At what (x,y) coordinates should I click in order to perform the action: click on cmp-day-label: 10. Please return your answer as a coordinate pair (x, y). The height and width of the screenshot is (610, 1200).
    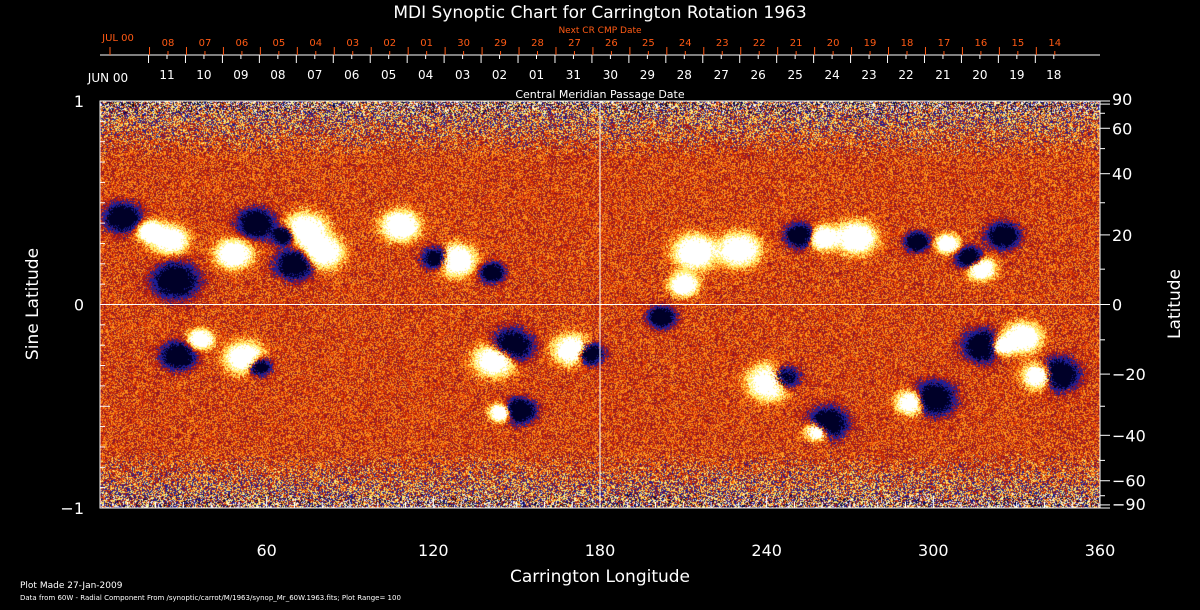
    Looking at the image, I should click on (203, 75).